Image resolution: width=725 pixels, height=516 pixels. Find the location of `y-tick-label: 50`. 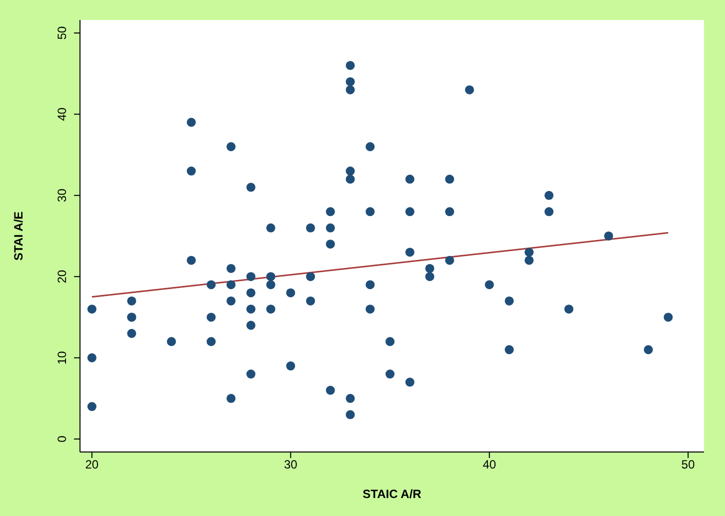

y-tick-label: 50 is located at coordinates (62, 33).